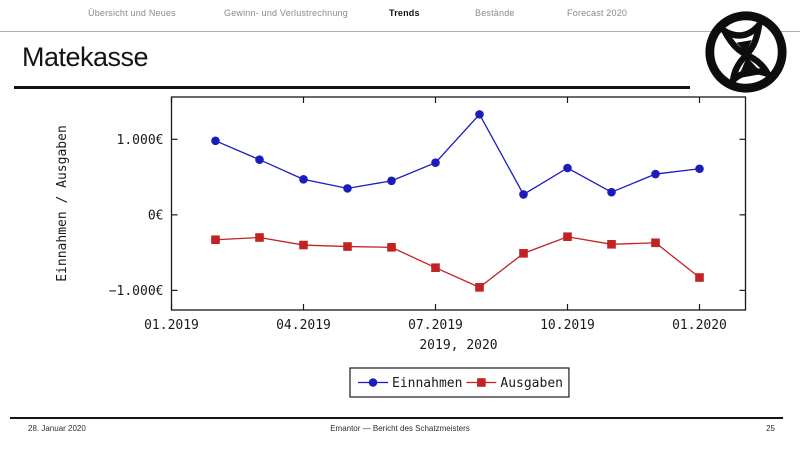  What do you see at coordinates (597, 13) in the screenshot?
I see `nav-item-forecast: Forecast 2020` at bounding box center [597, 13].